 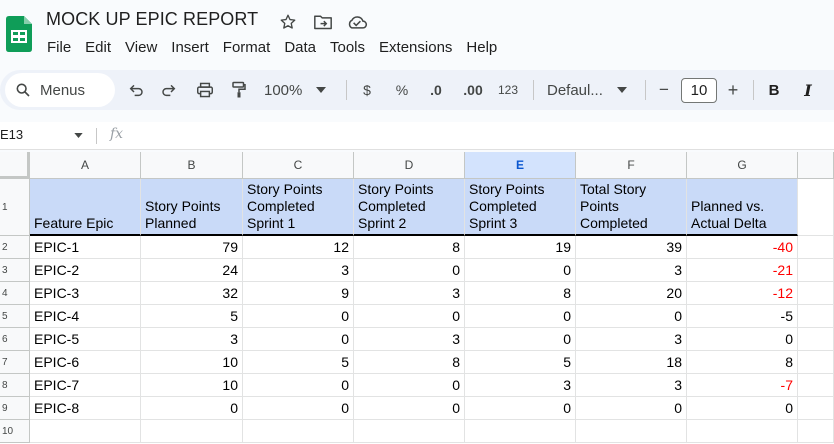 What do you see at coordinates (15, 270) in the screenshot?
I see `row-header-3: 3` at bounding box center [15, 270].